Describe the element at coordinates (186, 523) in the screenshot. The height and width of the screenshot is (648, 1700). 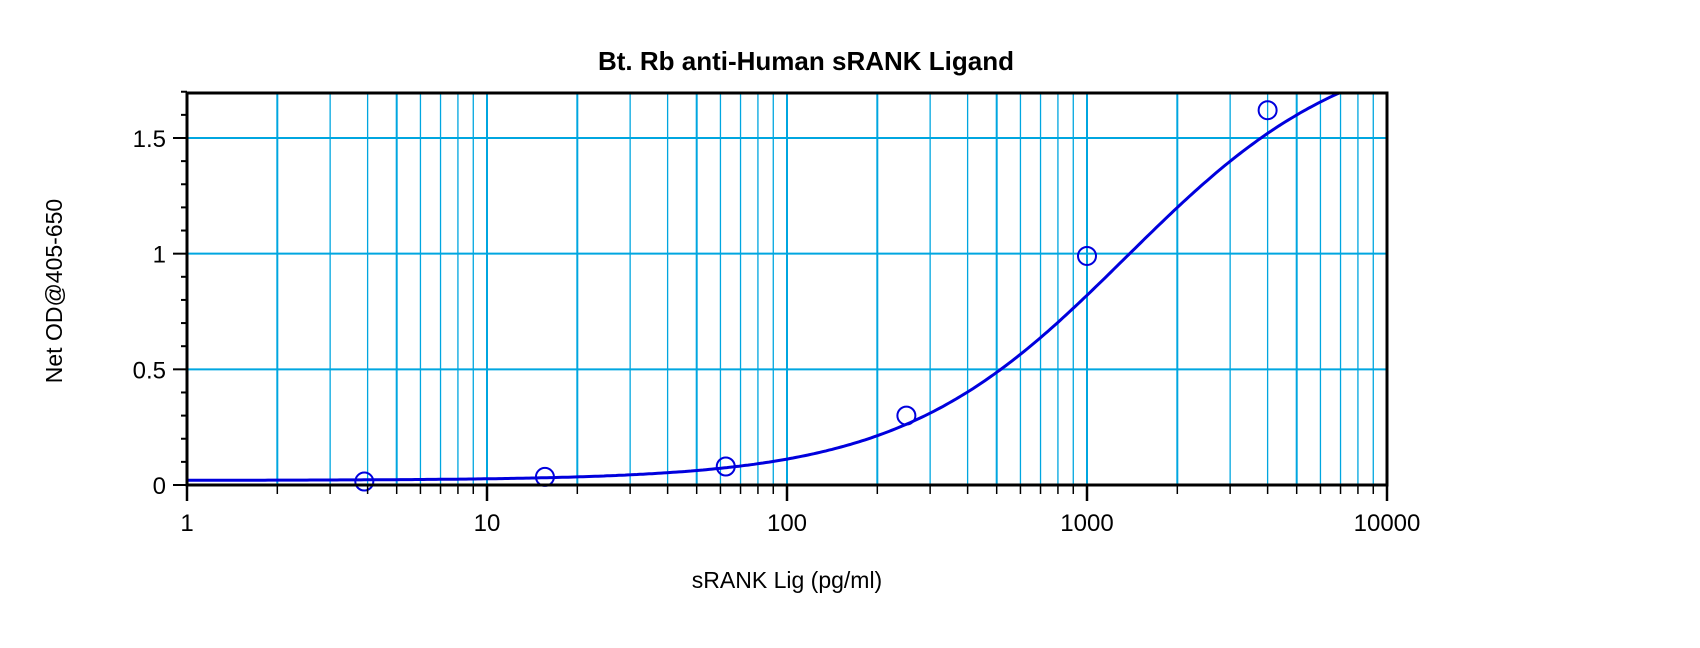
I see `x-tick-label: 1` at that location.